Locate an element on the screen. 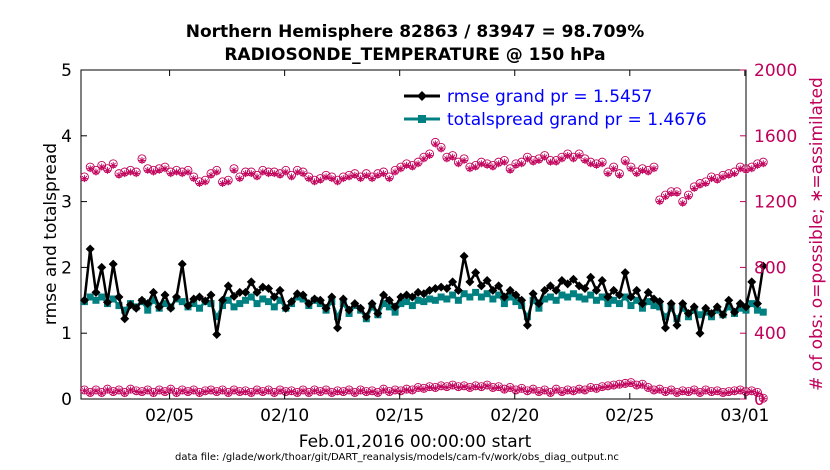  y-left-tick-label: 5 is located at coordinates (66, 71).